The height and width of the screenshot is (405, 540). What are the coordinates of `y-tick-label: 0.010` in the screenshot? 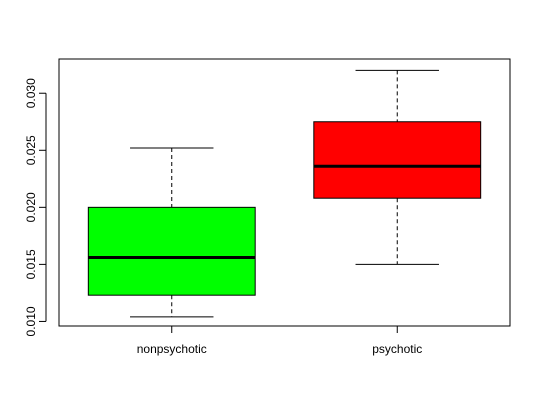 It's located at (31, 321).